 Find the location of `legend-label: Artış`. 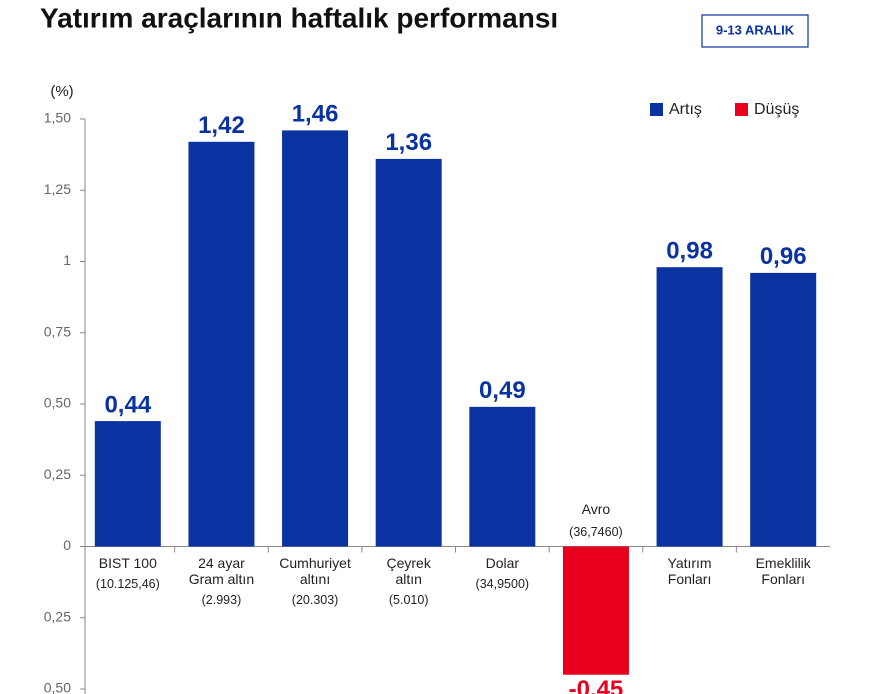

legend-label: Artış is located at coordinates (685, 109).